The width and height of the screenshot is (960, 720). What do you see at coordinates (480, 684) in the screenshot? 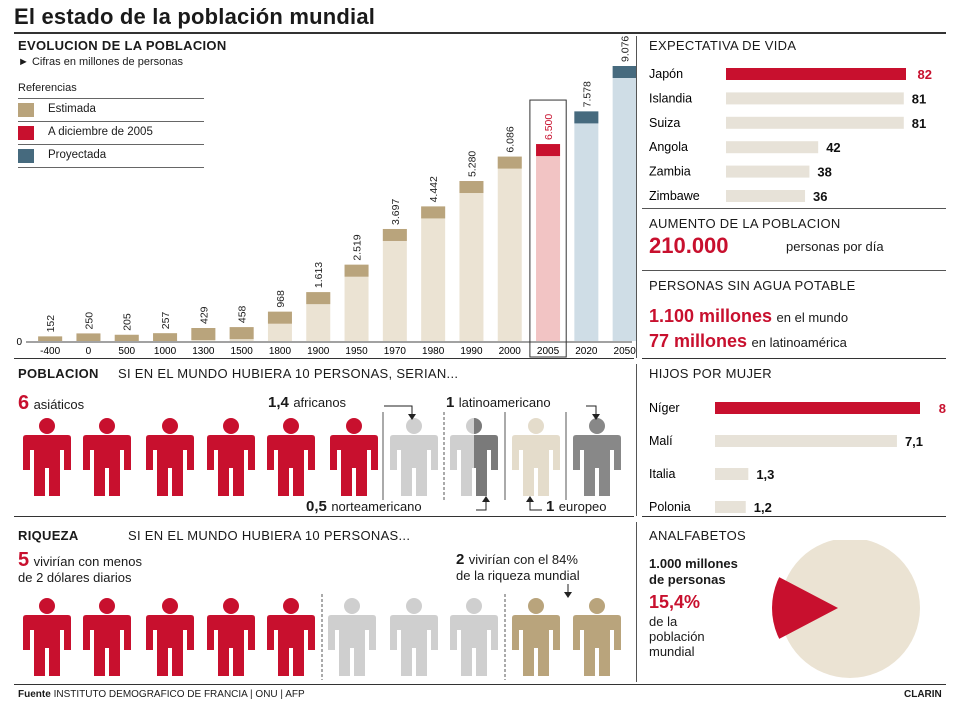
I see `rule-footer` at bounding box center [480, 684].